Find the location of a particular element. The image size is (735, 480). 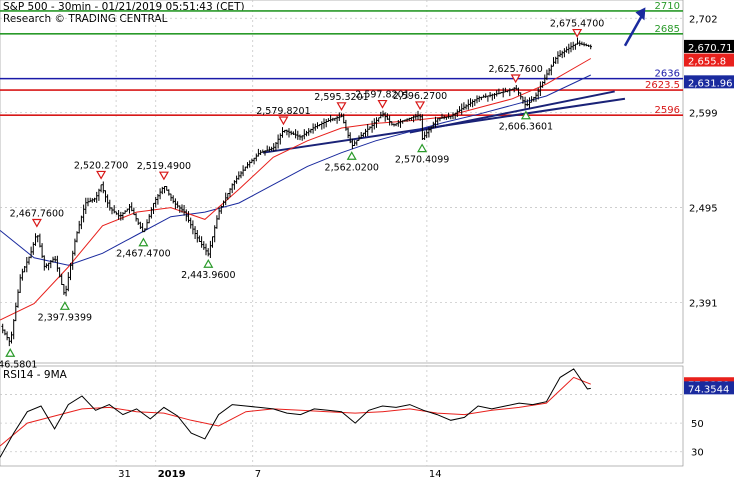

projection-arrowhead is located at coordinates (640, 14).